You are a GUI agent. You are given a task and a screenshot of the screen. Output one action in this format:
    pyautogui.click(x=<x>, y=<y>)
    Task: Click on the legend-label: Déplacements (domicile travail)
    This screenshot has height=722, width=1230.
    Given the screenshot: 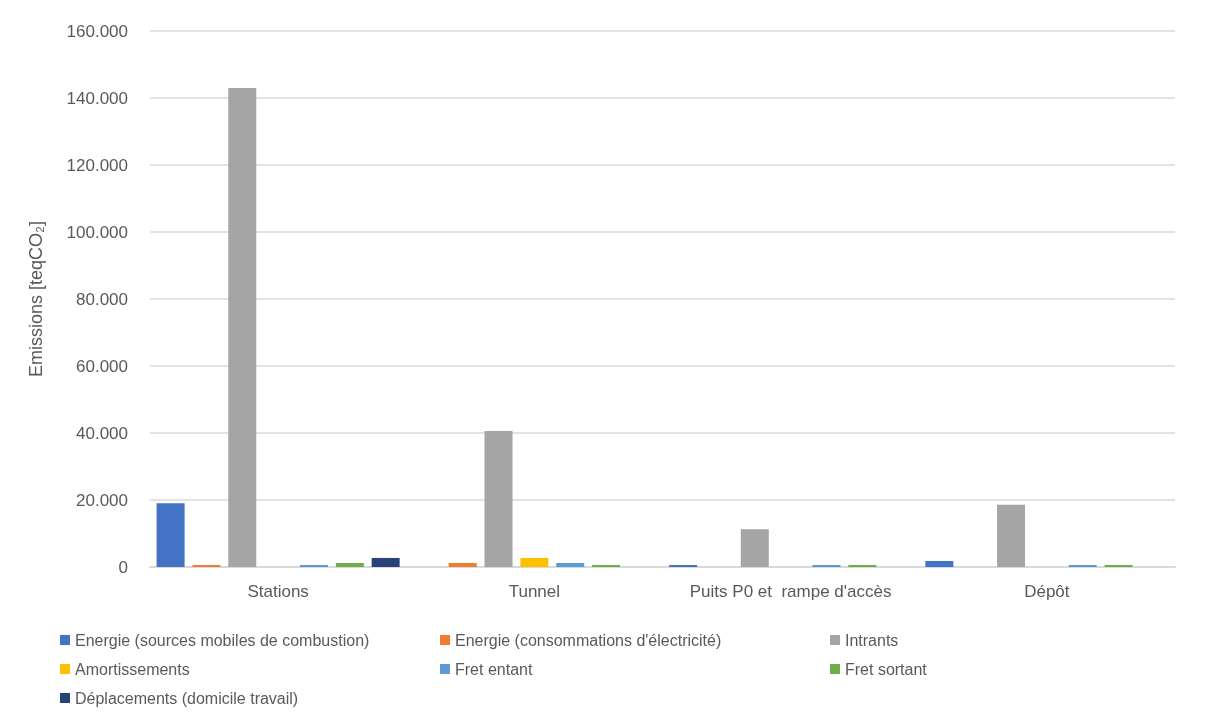 What is the action you would take?
    pyautogui.click(x=187, y=698)
    